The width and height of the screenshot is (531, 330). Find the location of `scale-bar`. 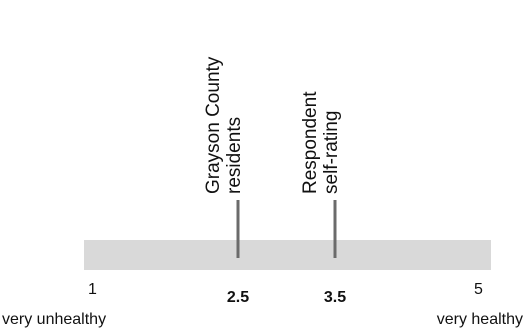

scale-bar is located at coordinates (287, 255).